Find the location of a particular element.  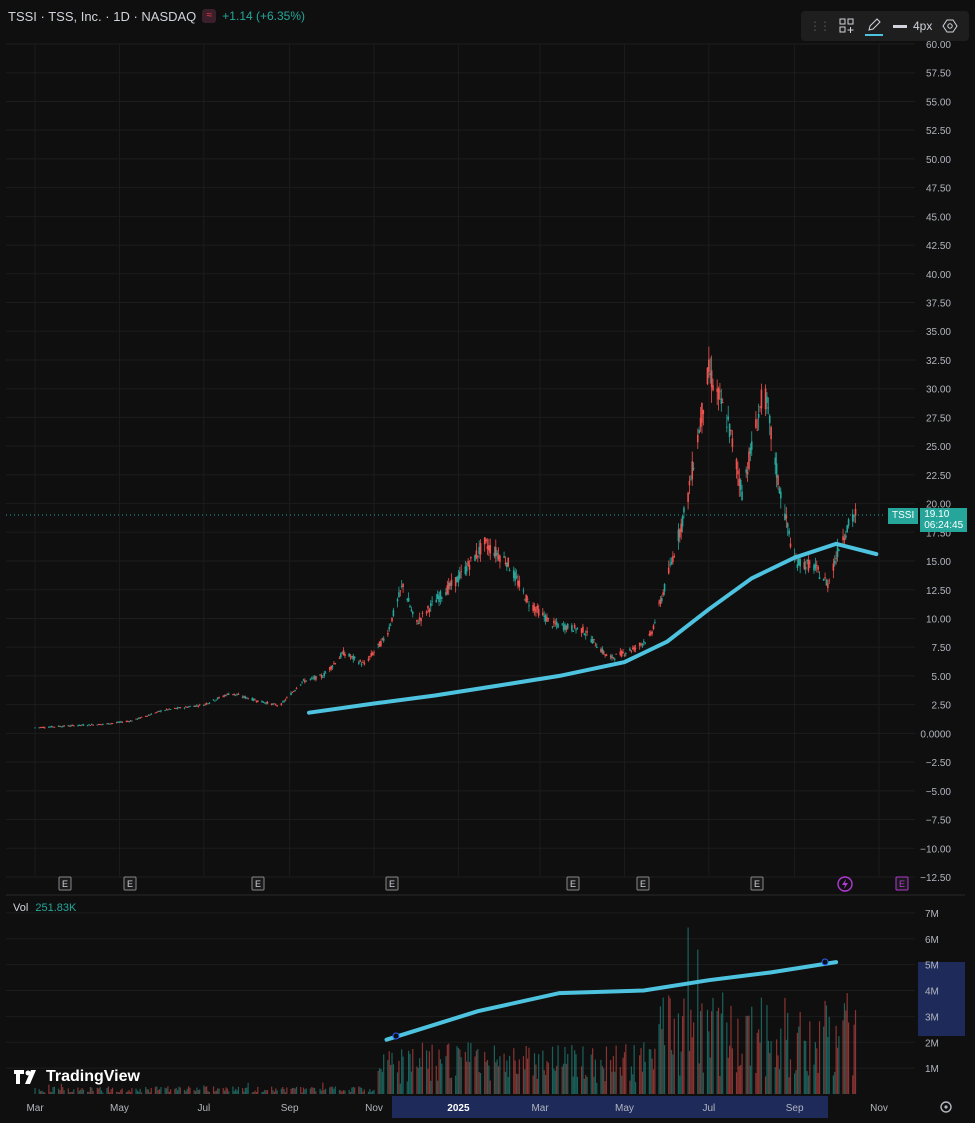

tradingview-logo: TradingView is located at coordinates (77, 1077).